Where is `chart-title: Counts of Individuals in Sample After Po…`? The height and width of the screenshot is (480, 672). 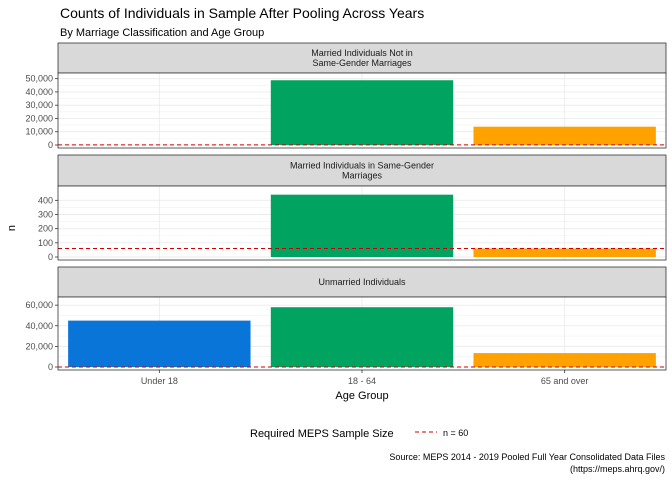
chart-title: Counts of Individuals in Sample After Po… is located at coordinates (242, 13).